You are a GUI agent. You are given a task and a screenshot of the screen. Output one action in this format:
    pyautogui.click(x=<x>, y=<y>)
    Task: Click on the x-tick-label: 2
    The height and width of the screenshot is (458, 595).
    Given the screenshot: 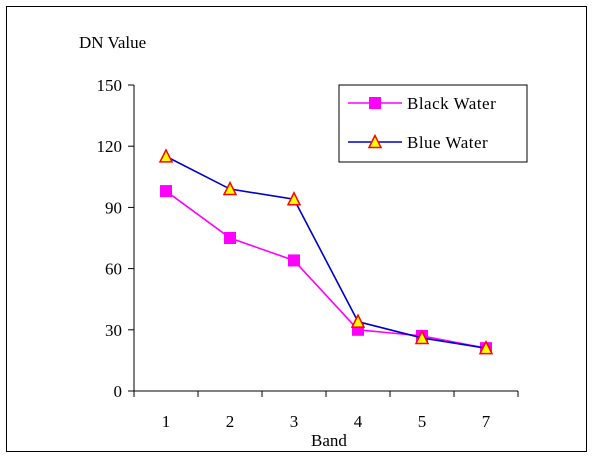 What is the action you would take?
    pyautogui.click(x=230, y=421)
    